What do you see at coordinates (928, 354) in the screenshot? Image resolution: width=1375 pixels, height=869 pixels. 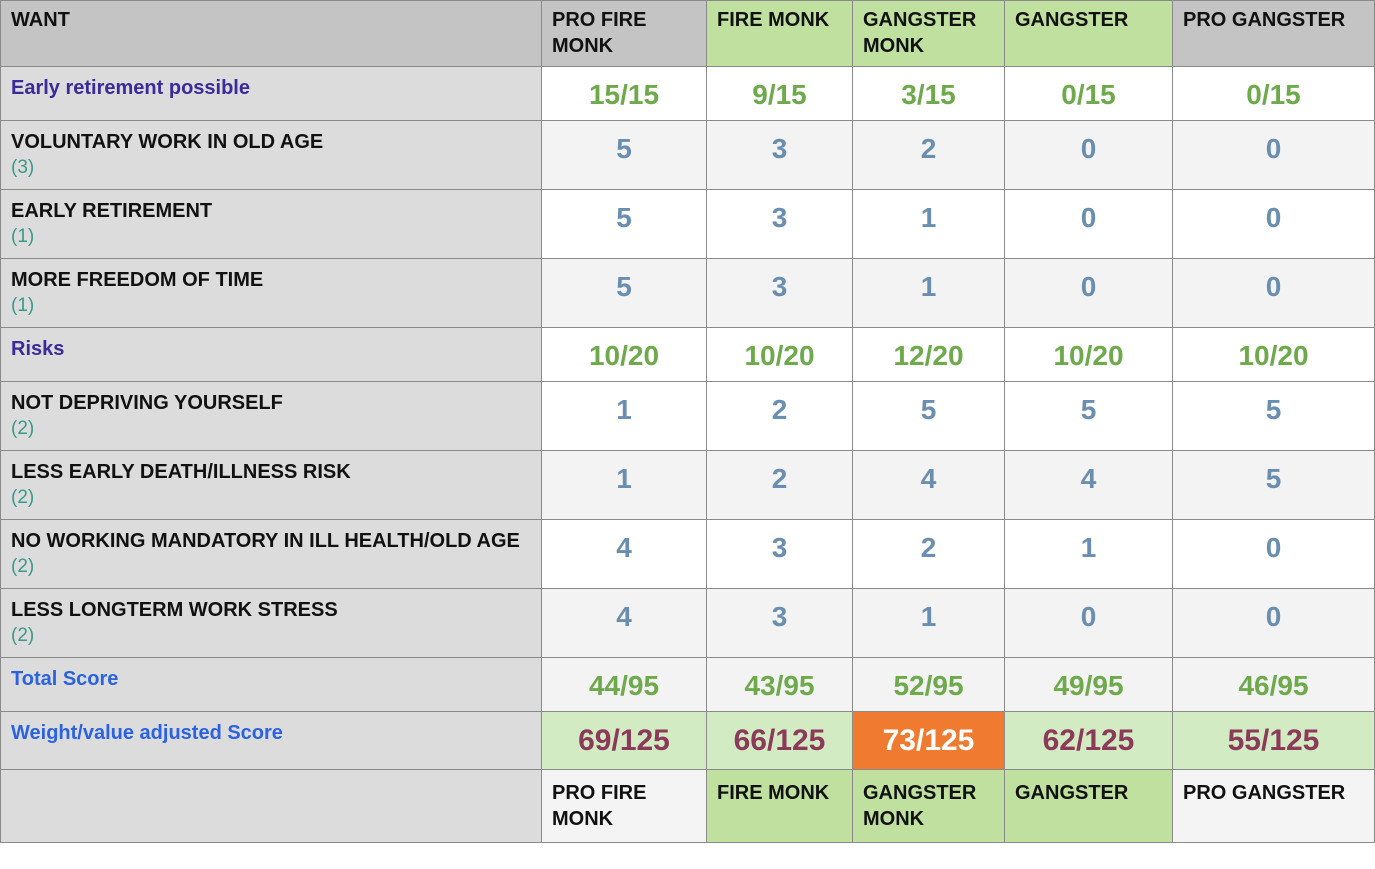 I see `section-score: 12/20` at bounding box center [928, 354].